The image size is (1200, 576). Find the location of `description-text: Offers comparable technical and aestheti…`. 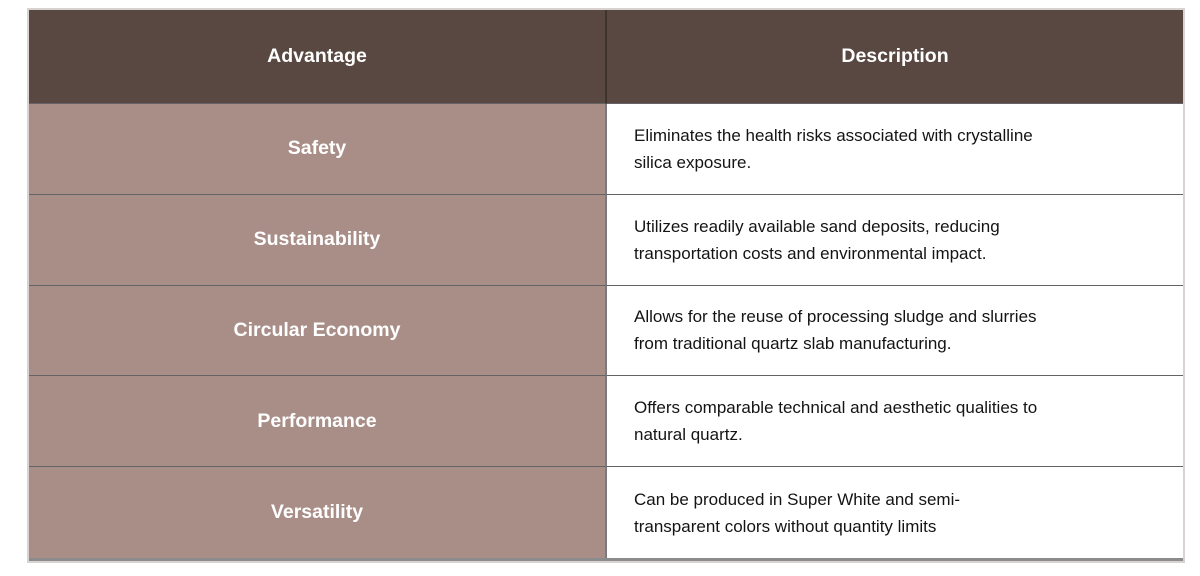

description-text: Offers comparable technical and aestheti… is located at coordinates (836, 421).